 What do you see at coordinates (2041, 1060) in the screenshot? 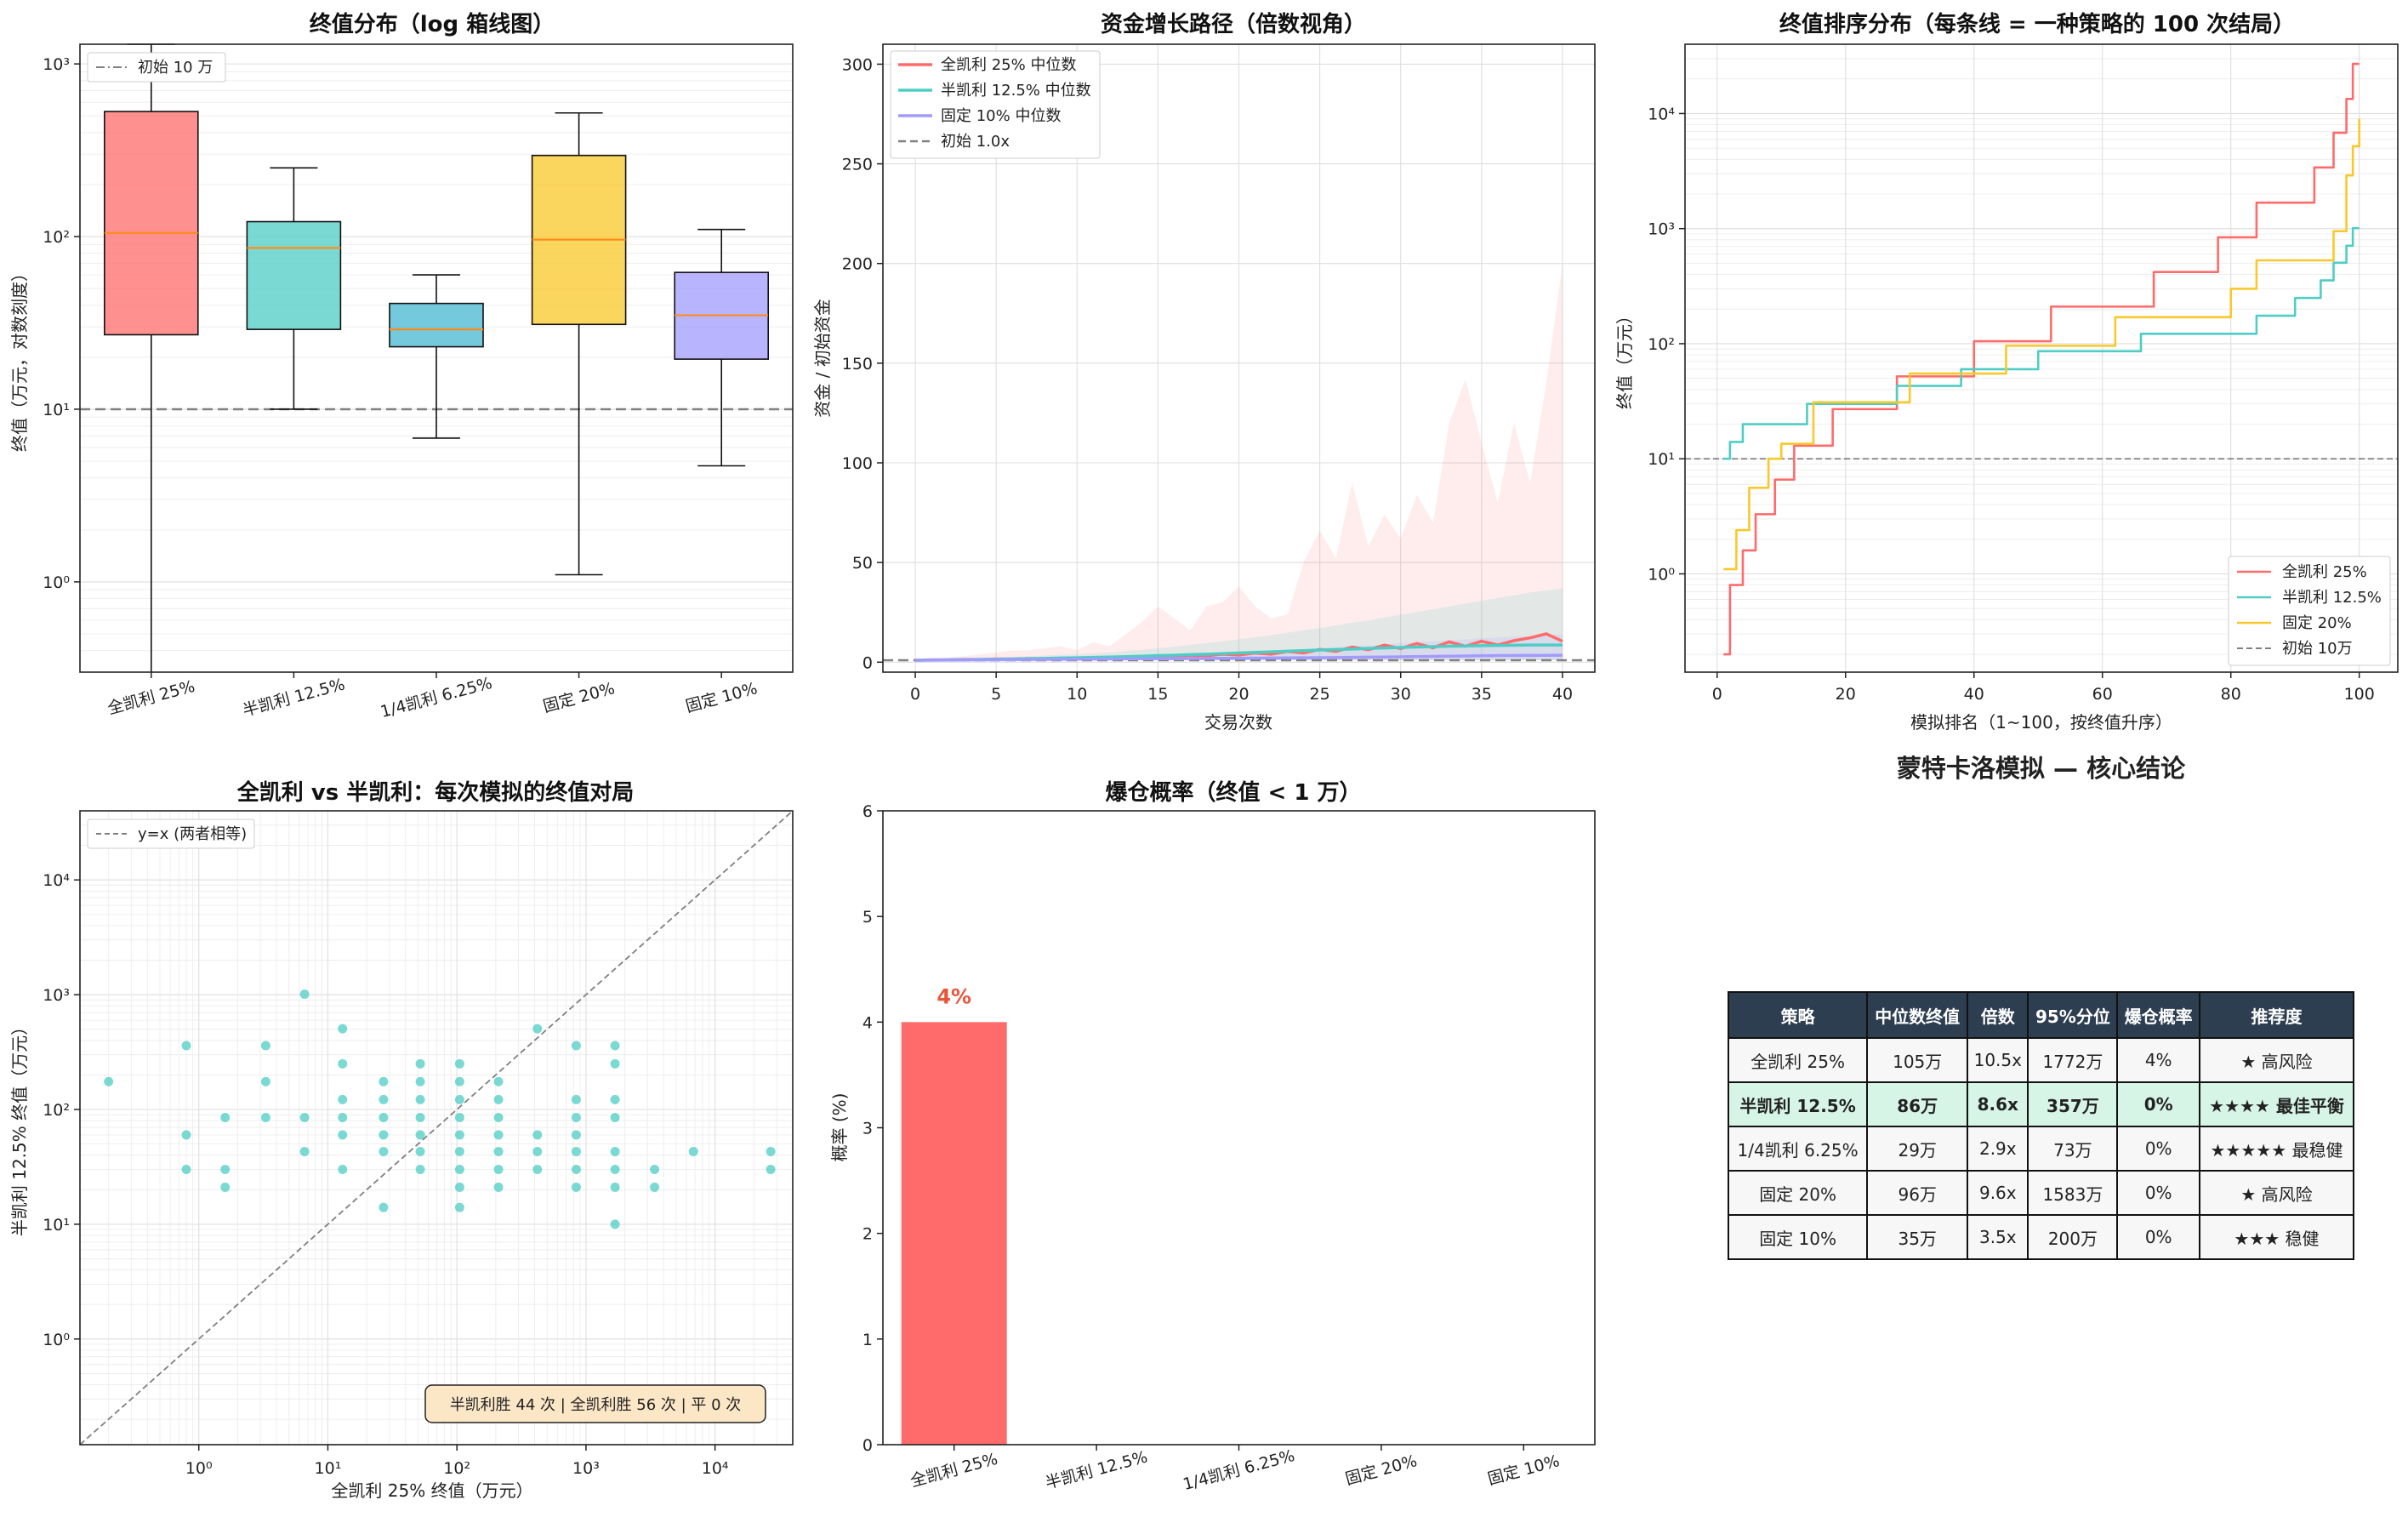
I see `table-row: 全凯利 25% 105万 10.5x 1772万 4% ★ 高风险` at bounding box center [2041, 1060].